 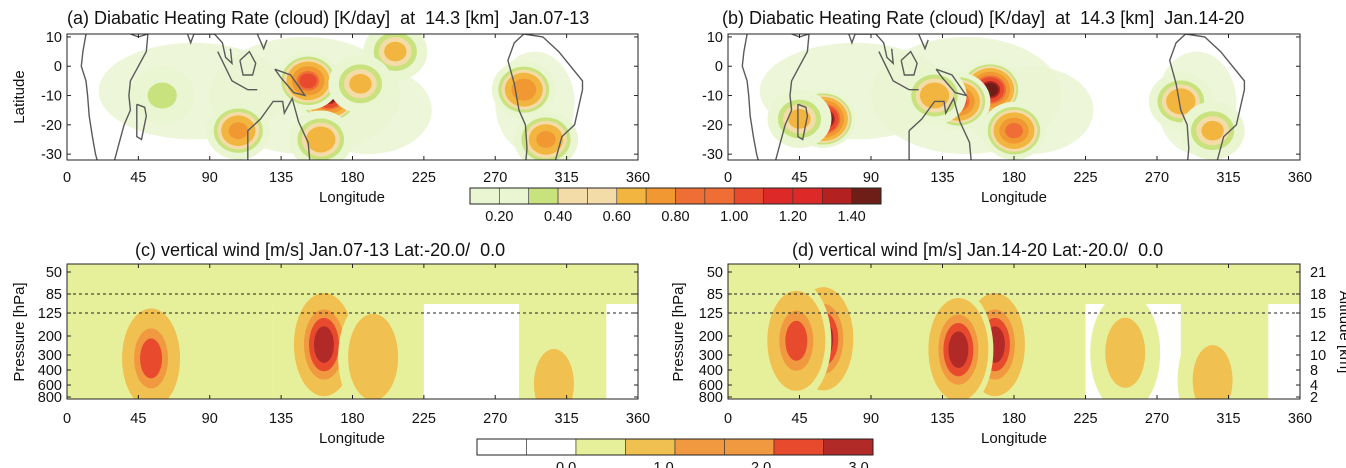 What do you see at coordinates (50, 398) in the screenshot?
I see `y-tick-label: 800` at bounding box center [50, 398].